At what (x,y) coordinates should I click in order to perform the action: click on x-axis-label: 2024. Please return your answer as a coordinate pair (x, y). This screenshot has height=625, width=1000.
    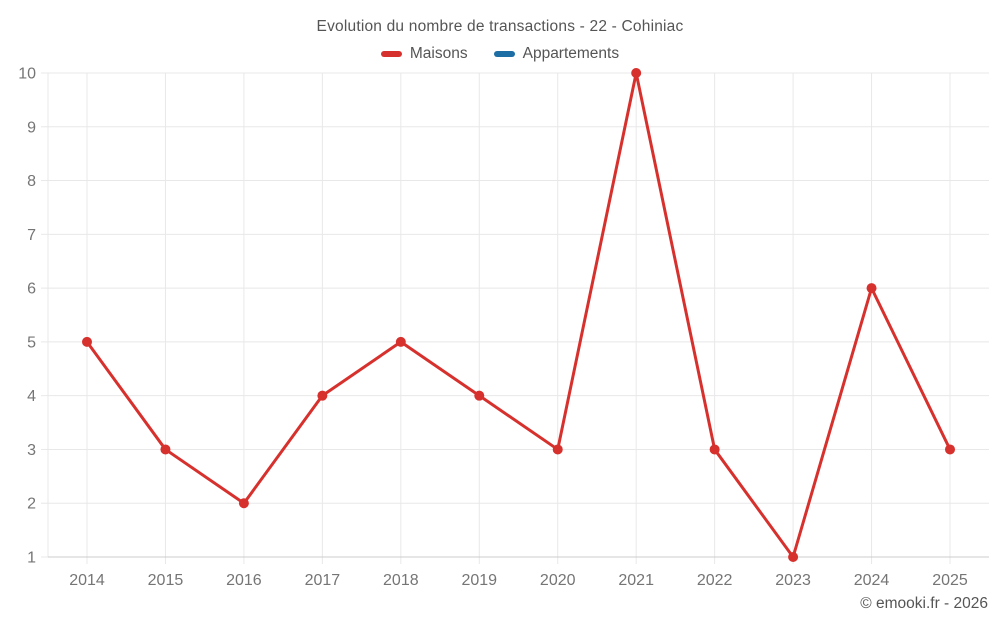
    Looking at the image, I should click on (872, 580).